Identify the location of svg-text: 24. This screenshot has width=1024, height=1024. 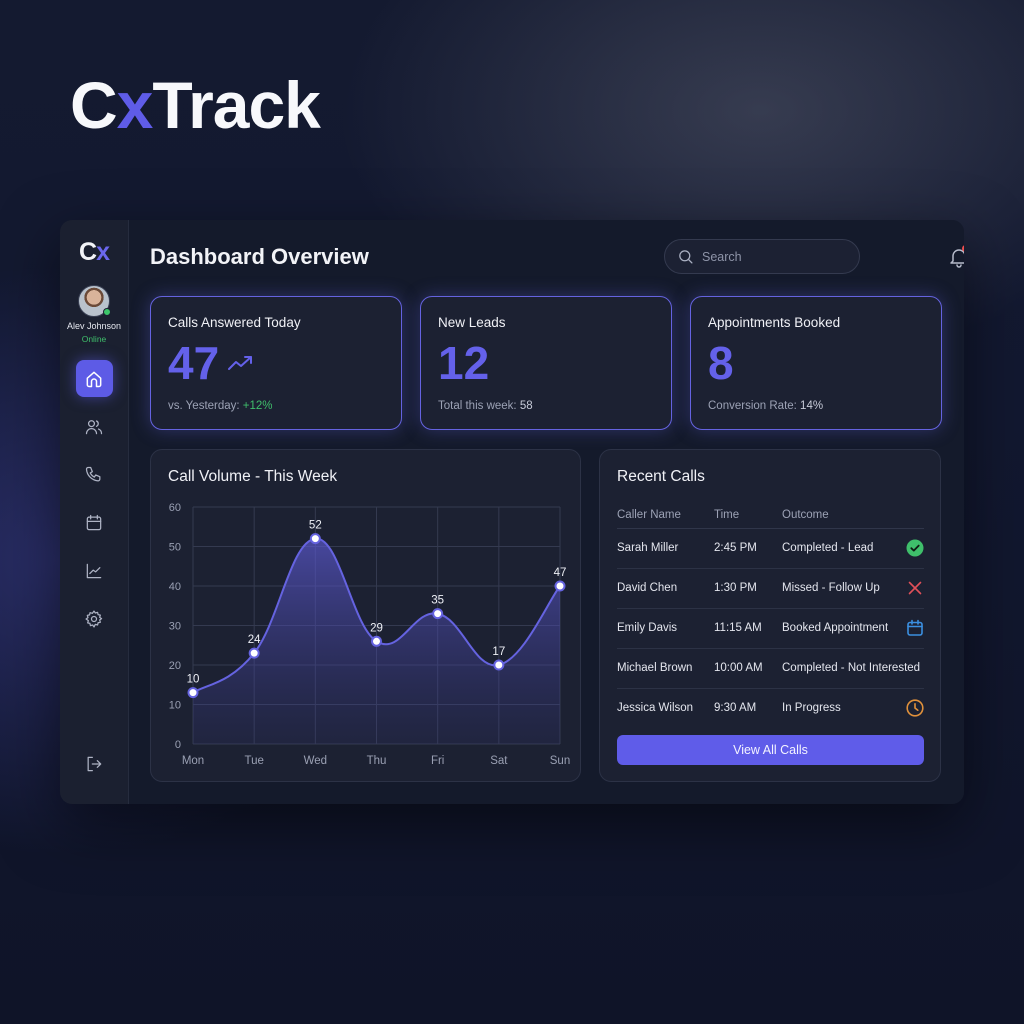
(254, 640).